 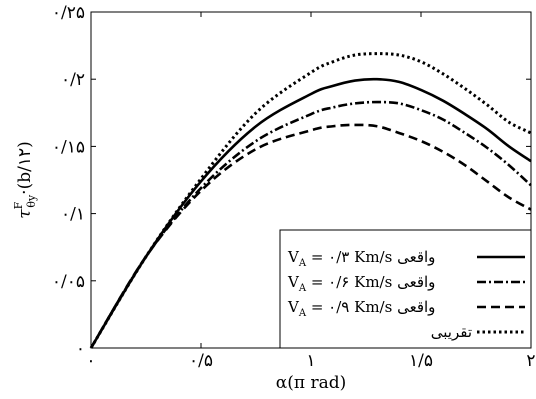 I want to click on y-axis-label: τFθy·(b/۱۲), so click(x=25, y=179).